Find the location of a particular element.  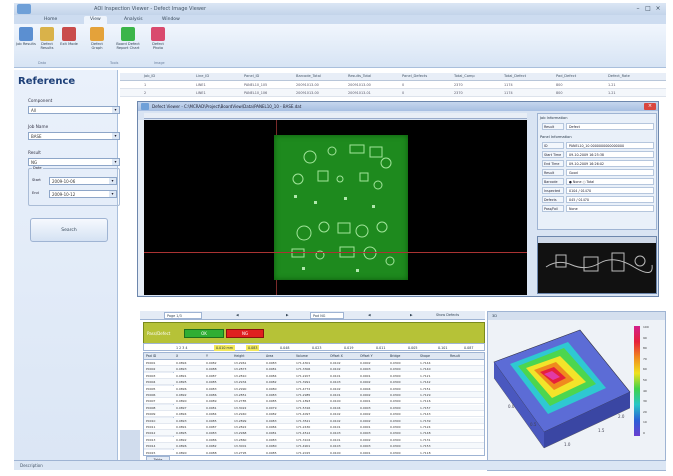

table-cell: P0012 is located at coordinates (151, 433).